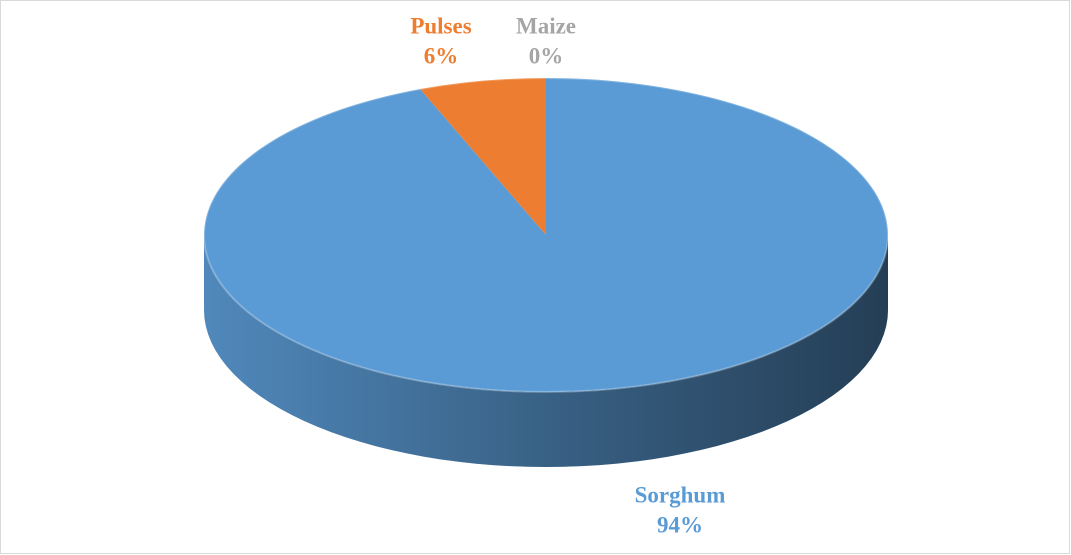 This screenshot has height=555, width=1071. What do you see at coordinates (680, 524) in the screenshot?
I see `slice-value-label: 94%` at bounding box center [680, 524].